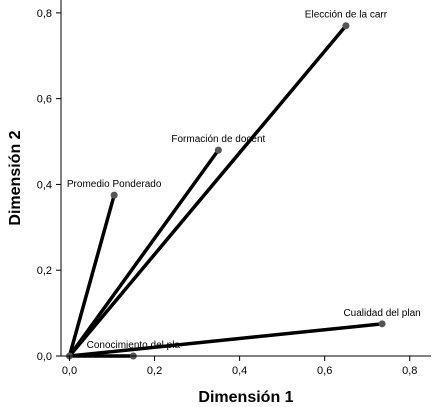 The image size is (441, 407). What do you see at coordinates (44, 14) in the screenshot?
I see `y-tick-label: 0,8` at bounding box center [44, 14].